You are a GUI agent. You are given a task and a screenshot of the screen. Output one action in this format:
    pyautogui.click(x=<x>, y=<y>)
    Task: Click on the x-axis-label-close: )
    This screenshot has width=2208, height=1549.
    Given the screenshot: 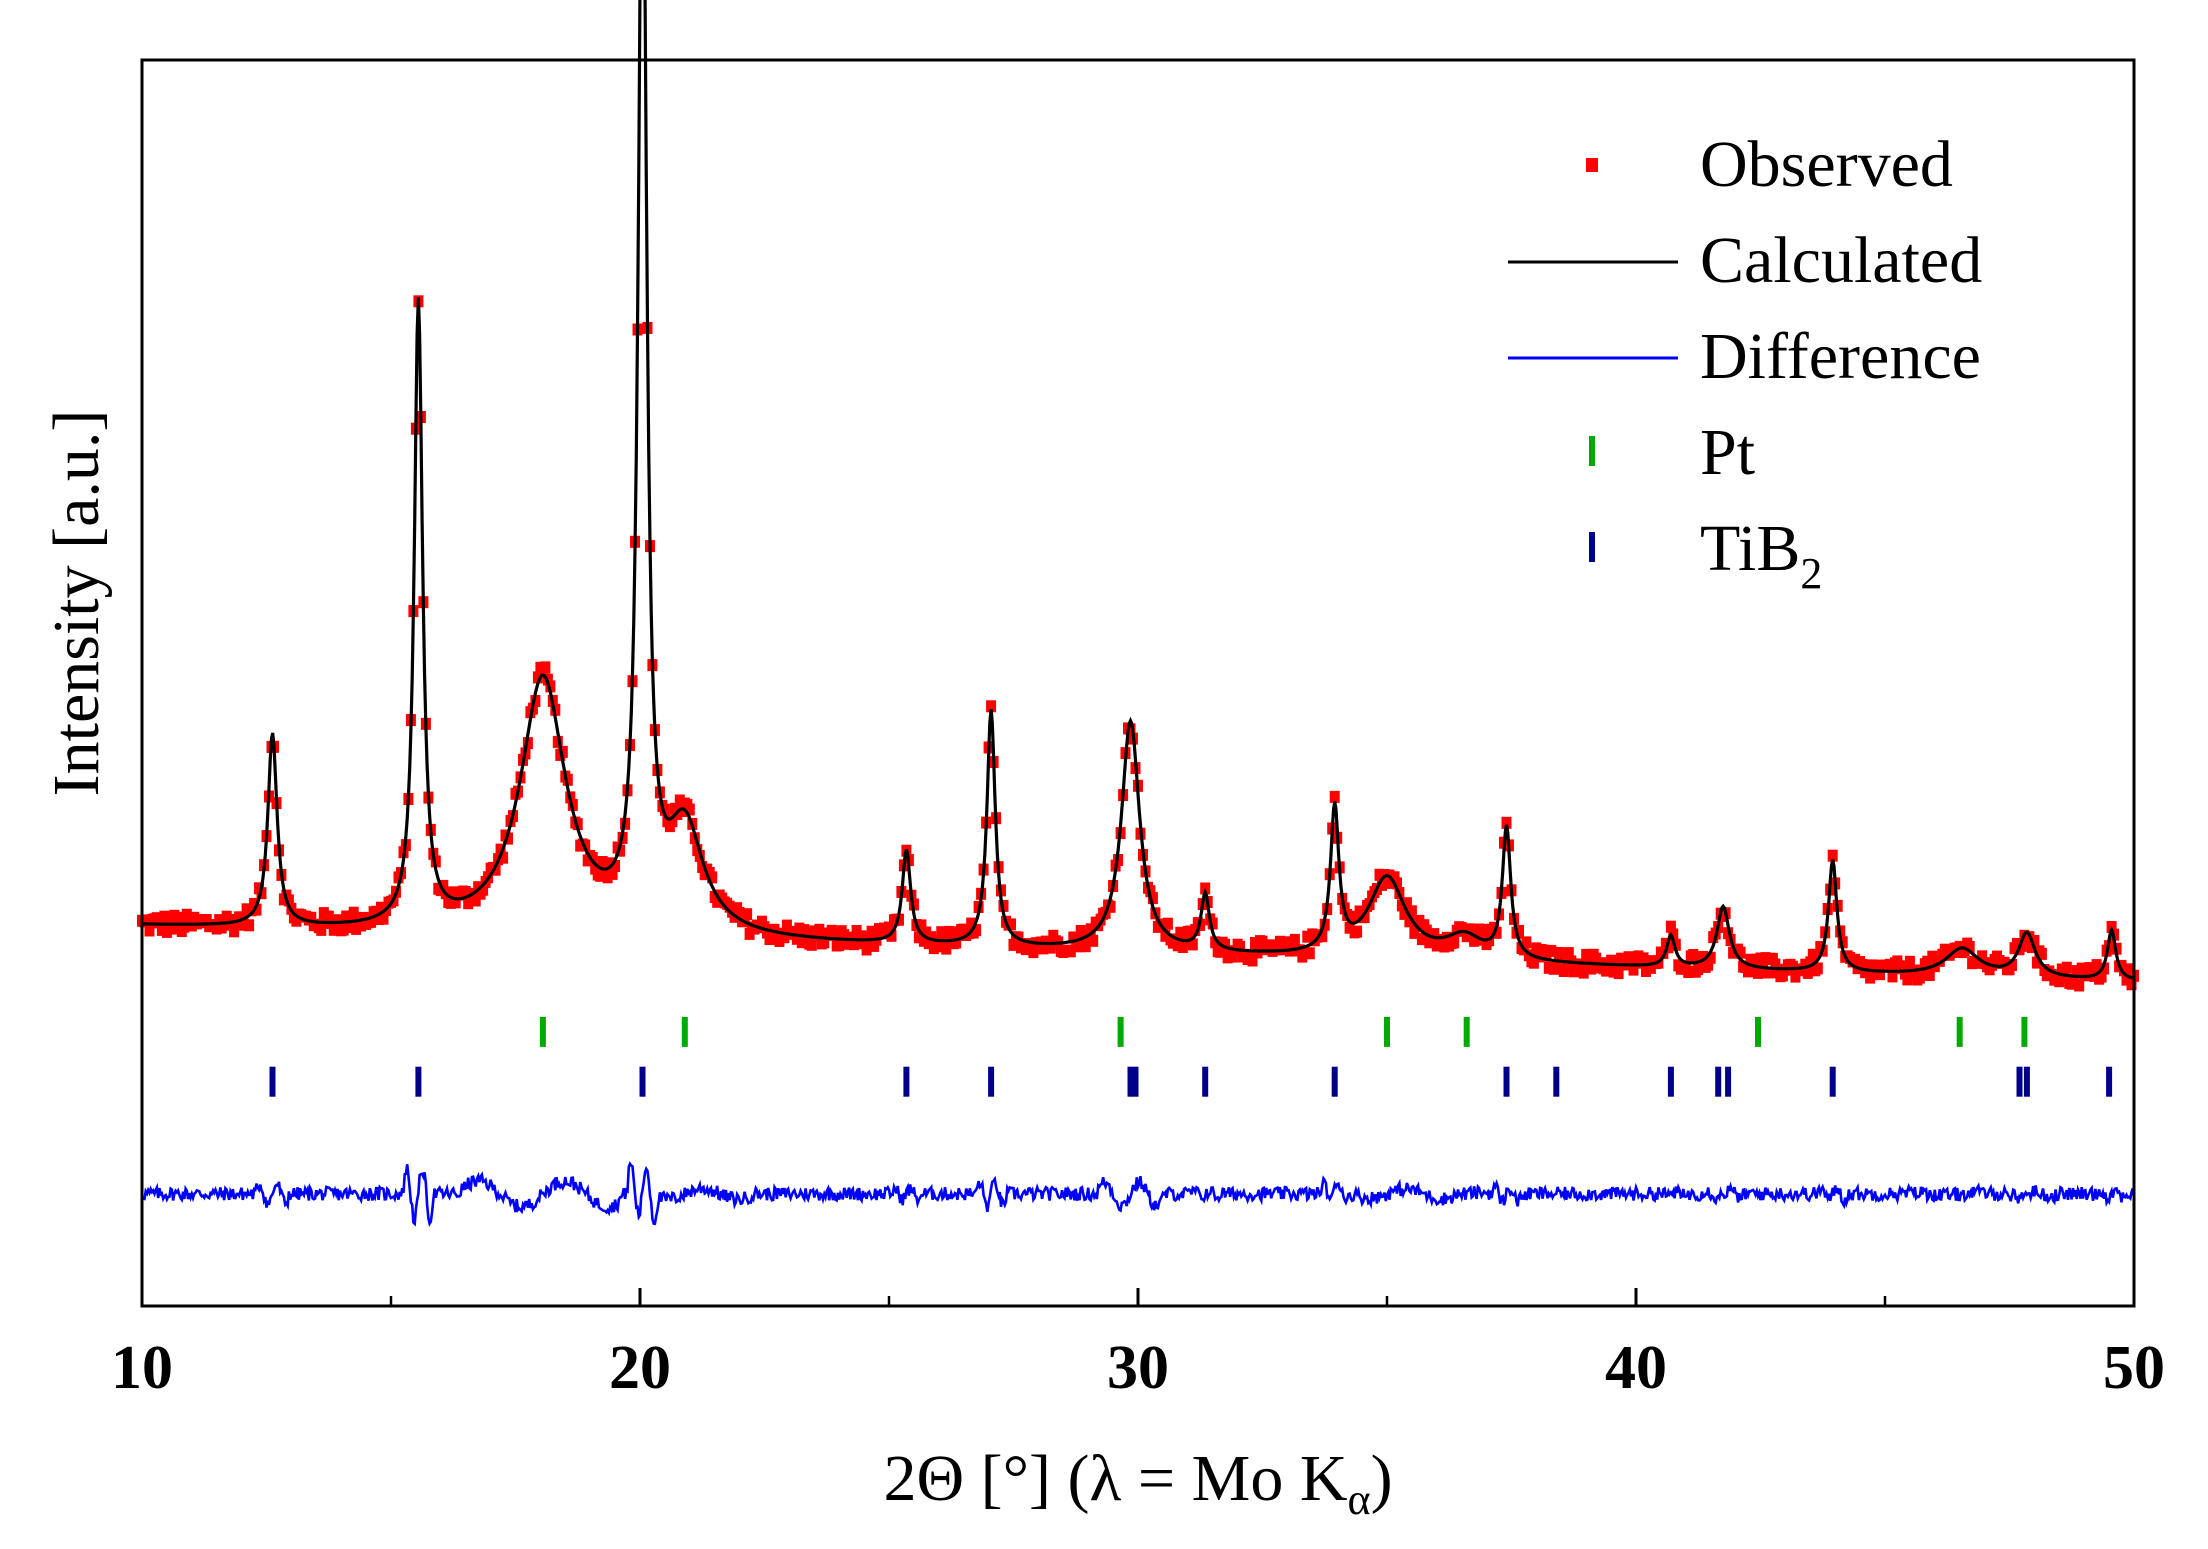 What is the action you would take?
    pyautogui.click(x=1382, y=1478)
    